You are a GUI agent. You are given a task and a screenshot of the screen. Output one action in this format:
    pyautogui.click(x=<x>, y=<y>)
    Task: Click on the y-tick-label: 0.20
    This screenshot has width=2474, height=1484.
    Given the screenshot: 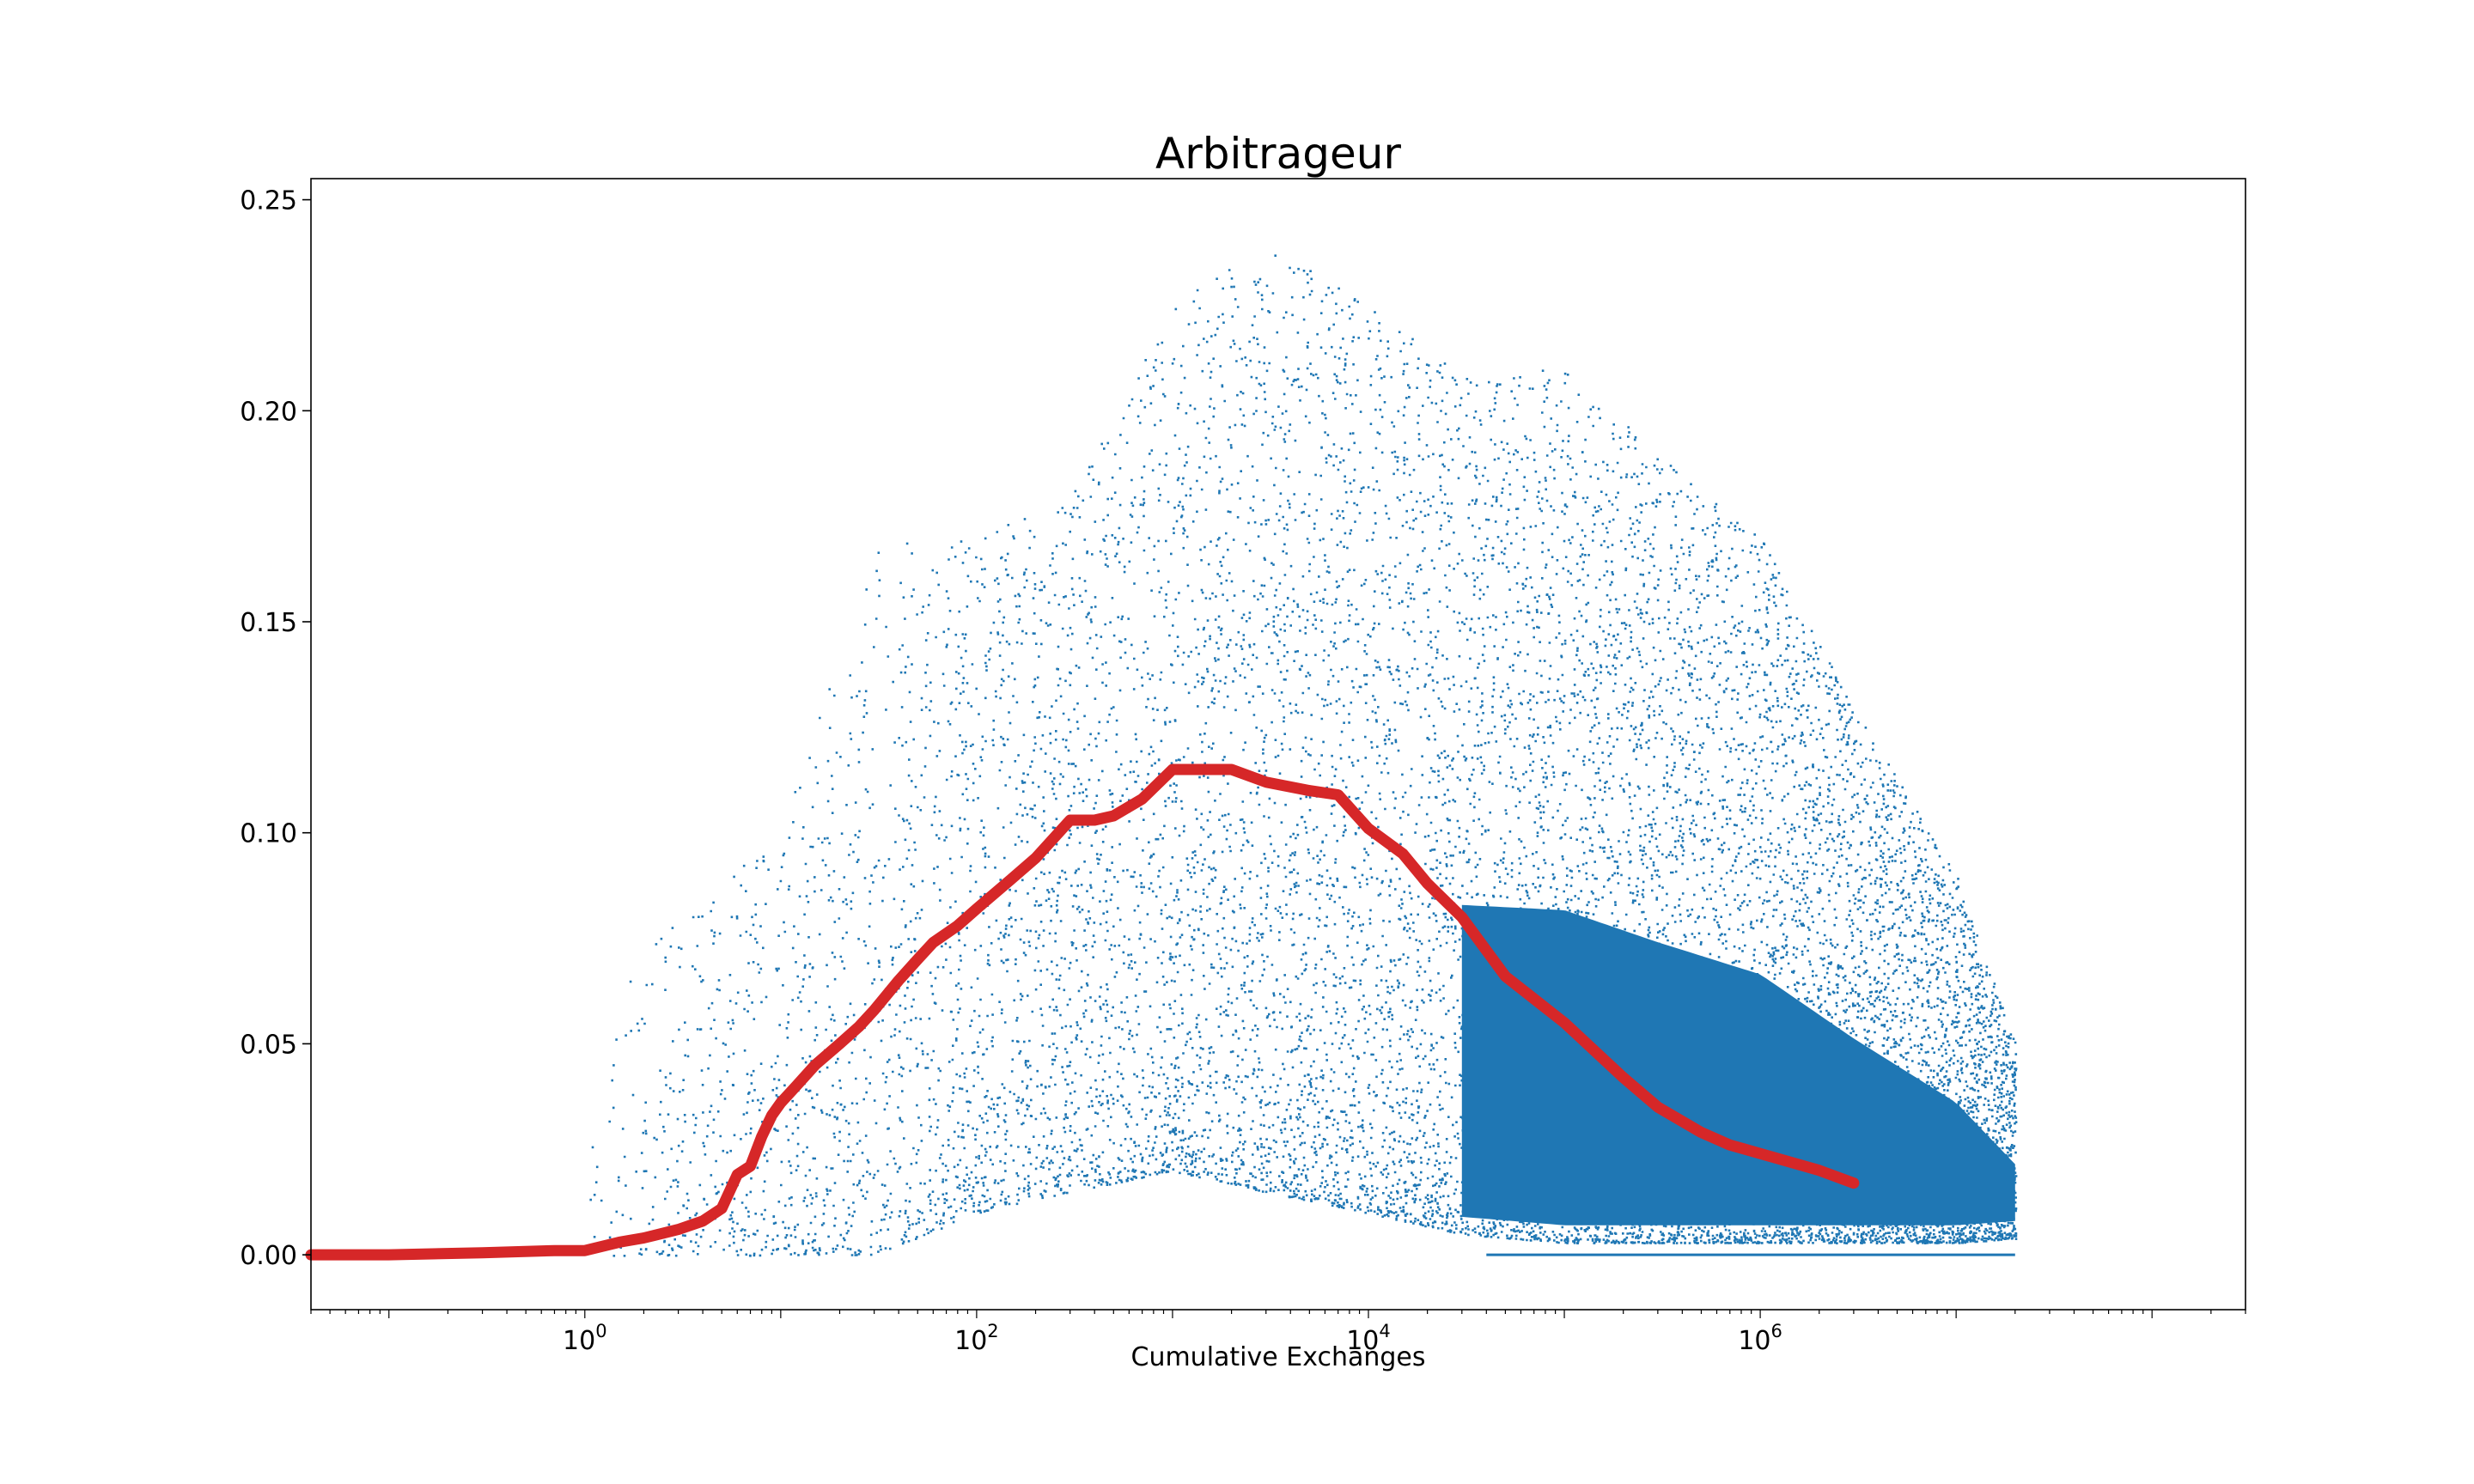 What is the action you would take?
    pyautogui.click(x=268, y=412)
    